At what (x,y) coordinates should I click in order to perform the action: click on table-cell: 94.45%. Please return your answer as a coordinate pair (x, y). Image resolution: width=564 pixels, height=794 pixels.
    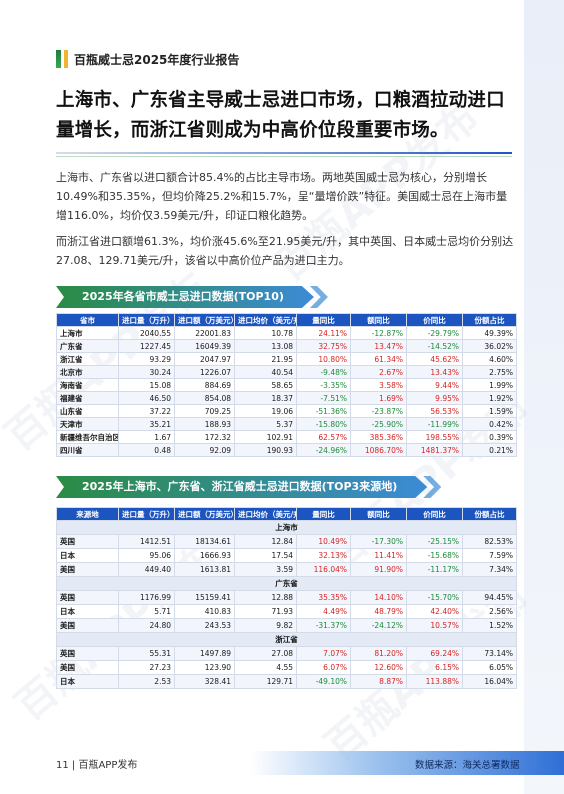
    Looking at the image, I should click on (489, 597).